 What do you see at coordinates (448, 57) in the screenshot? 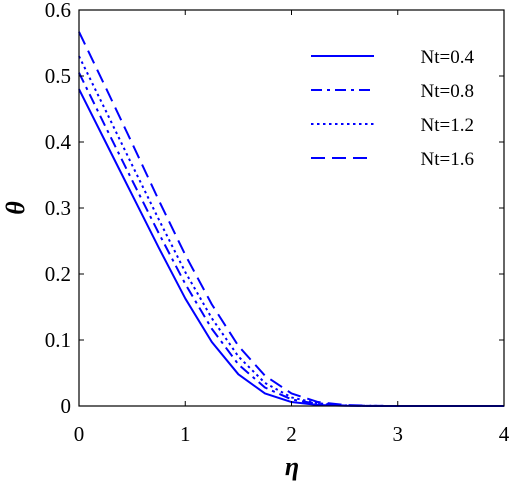
I see `legend-label-1: Nt=0.4` at bounding box center [448, 57].